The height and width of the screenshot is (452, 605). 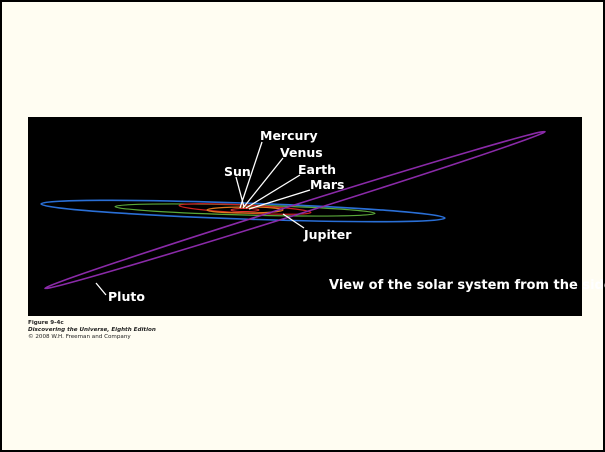 What do you see at coordinates (237, 171) in the screenshot?
I see `label-sun: Sun` at bounding box center [237, 171].